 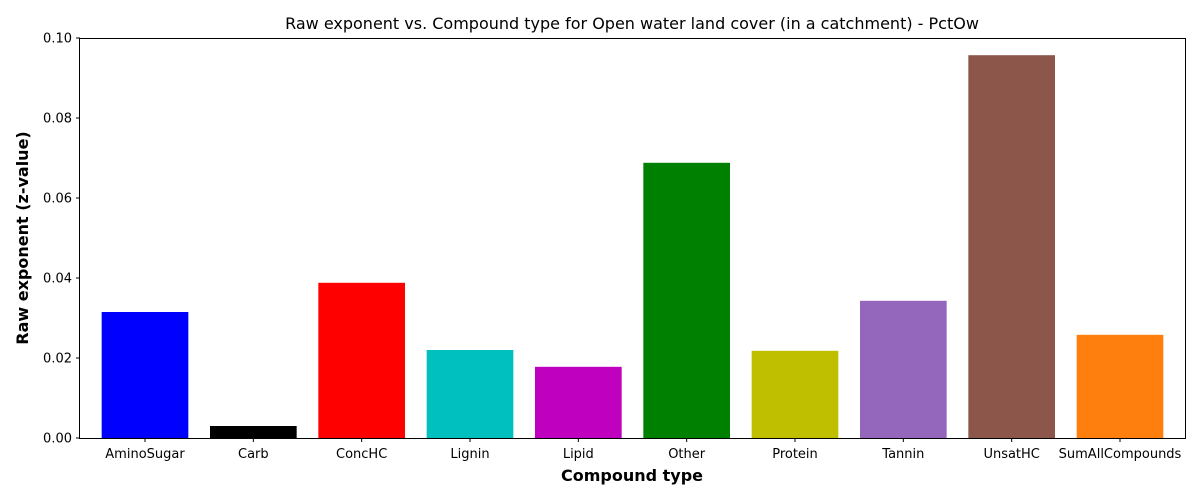 What do you see at coordinates (903, 369) in the screenshot?
I see `bar-tannin` at bounding box center [903, 369].